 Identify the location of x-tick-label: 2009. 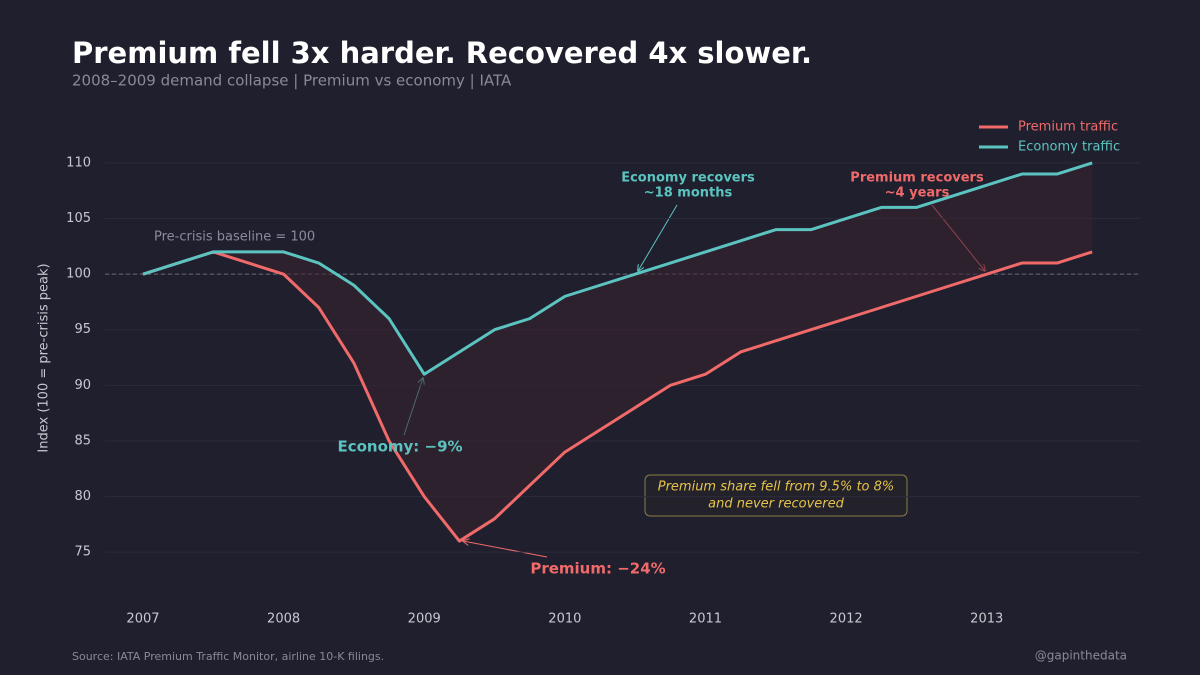
(424, 619).